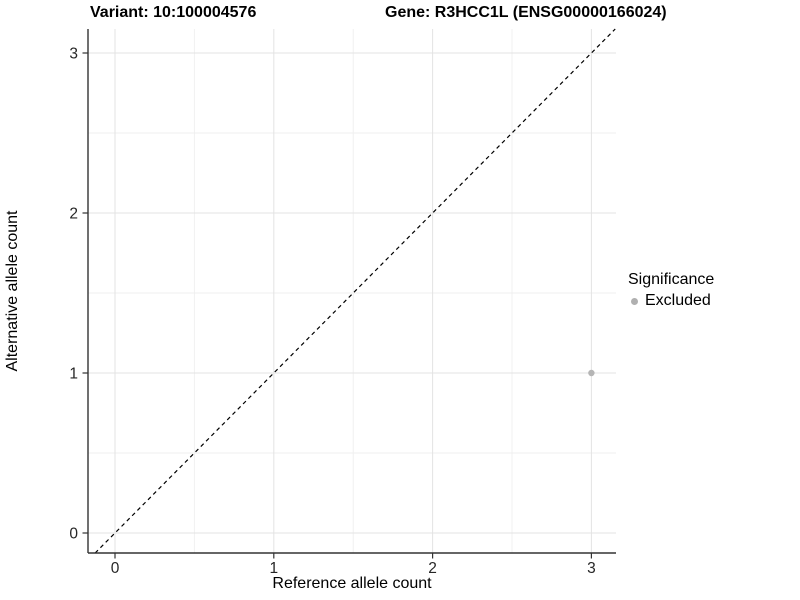 This screenshot has height=600, width=800. What do you see at coordinates (671, 279) in the screenshot?
I see `legend-title: Significance` at bounding box center [671, 279].